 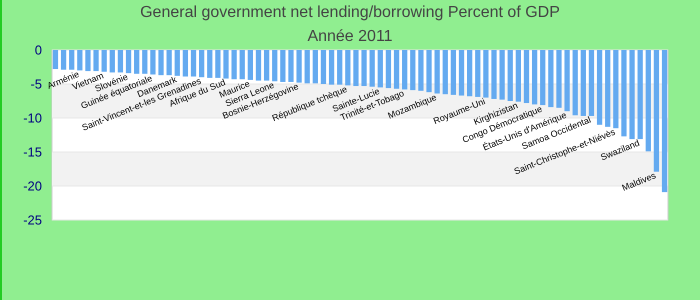 I want to click on chart-title: General government net lending/borrowing Percent of GDP, so click(x=350, y=12).